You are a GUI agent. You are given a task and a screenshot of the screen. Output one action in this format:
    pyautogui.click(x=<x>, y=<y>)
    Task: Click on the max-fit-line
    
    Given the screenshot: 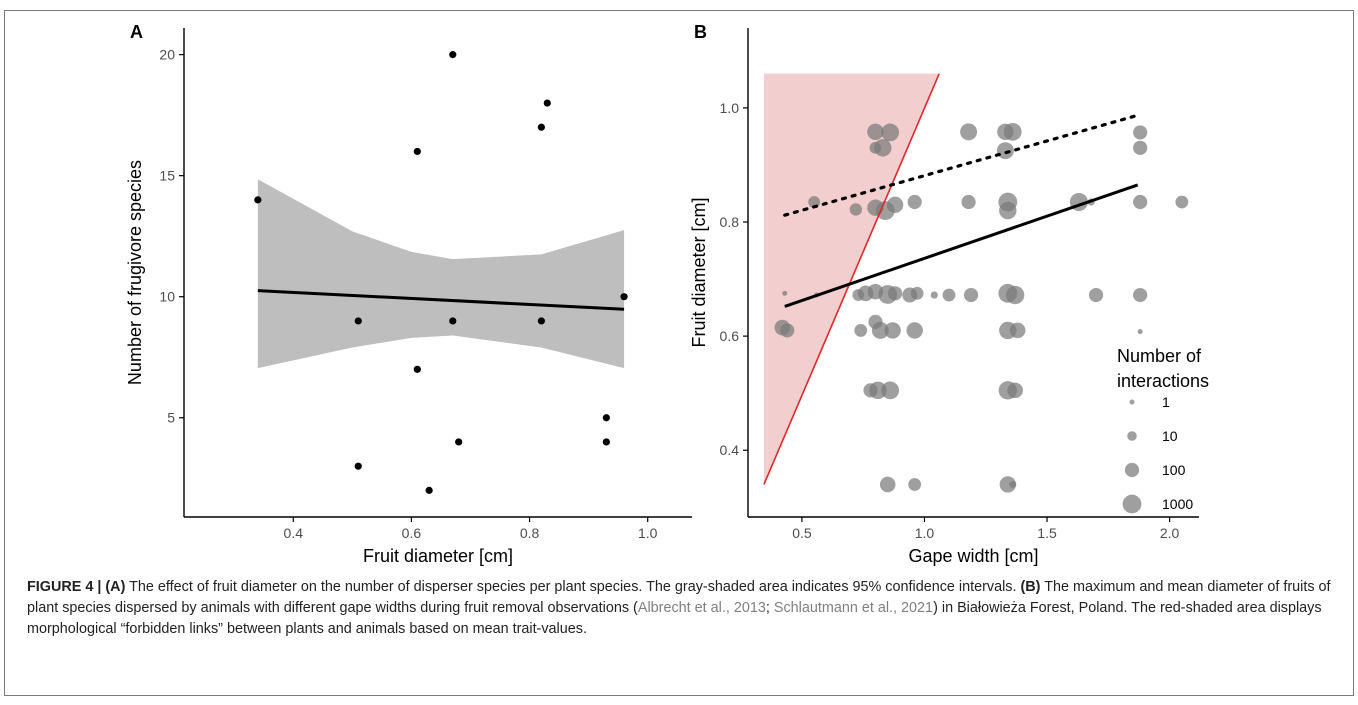 What is the action you would take?
    pyautogui.click(x=961, y=165)
    